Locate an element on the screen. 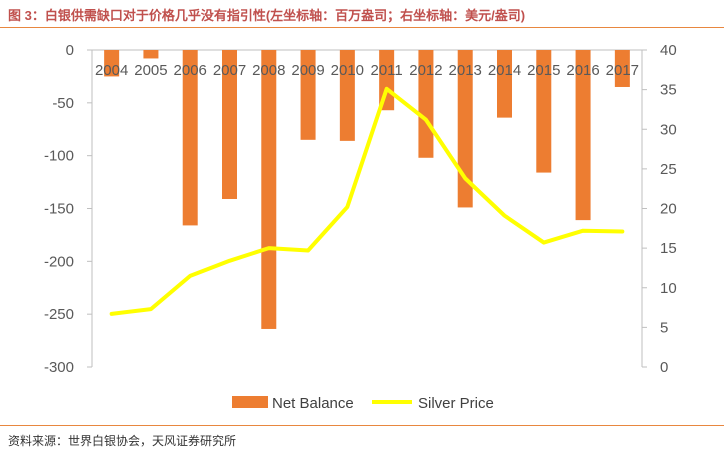 Image resolution: width=724 pixels, height=453 pixels. bar-2013 is located at coordinates (465, 129).